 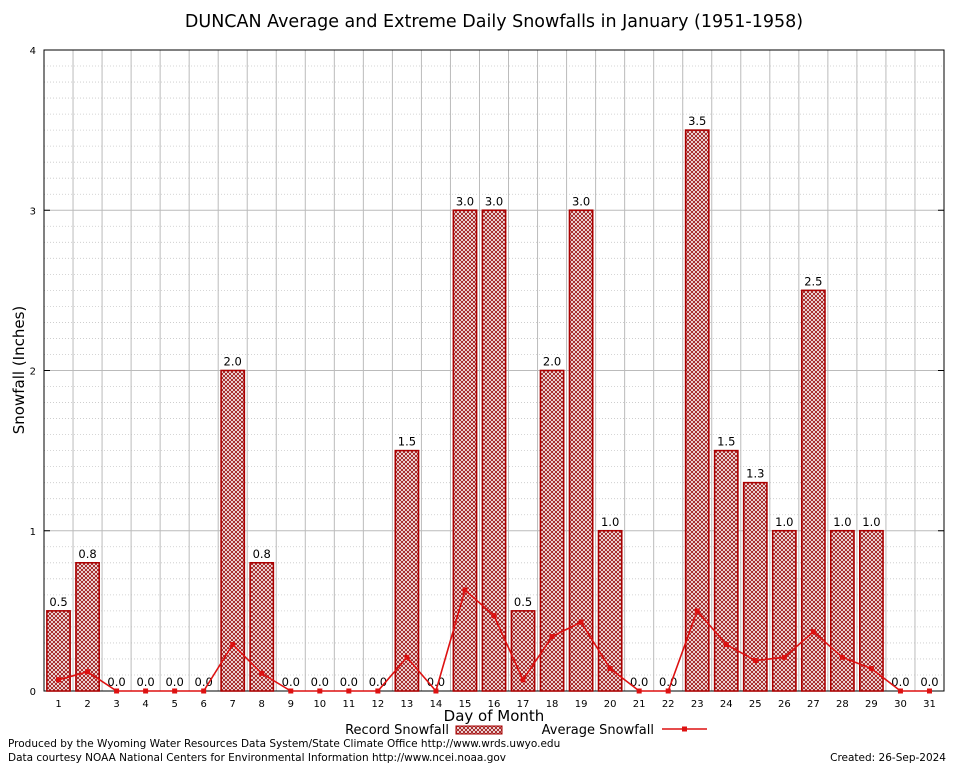 I want to click on x-tick-label: 27, so click(x=813, y=704).